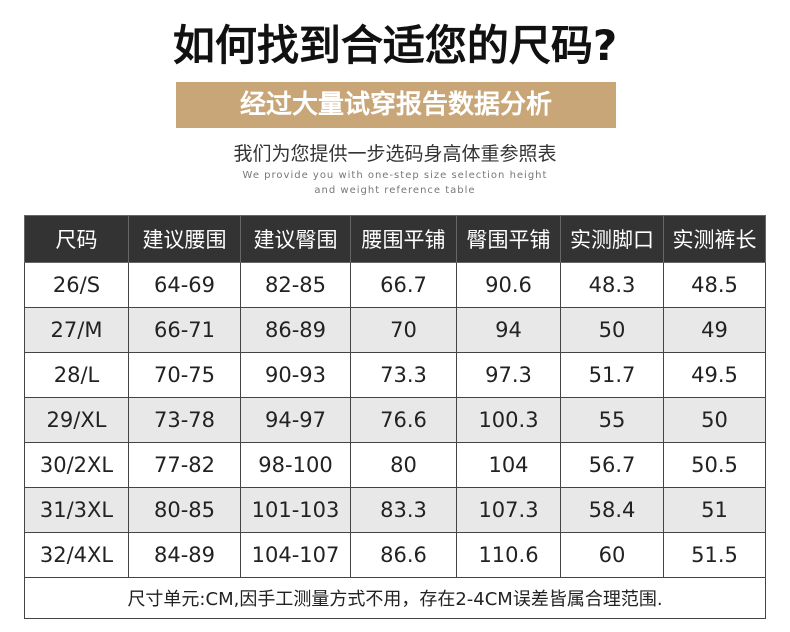 The image size is (790, 632). I want to click on table-row: 尺码 建议腰围 建议臀围 腰围平铺 臀围平铺 实测脚口 实测裤长, so click(395, 239).